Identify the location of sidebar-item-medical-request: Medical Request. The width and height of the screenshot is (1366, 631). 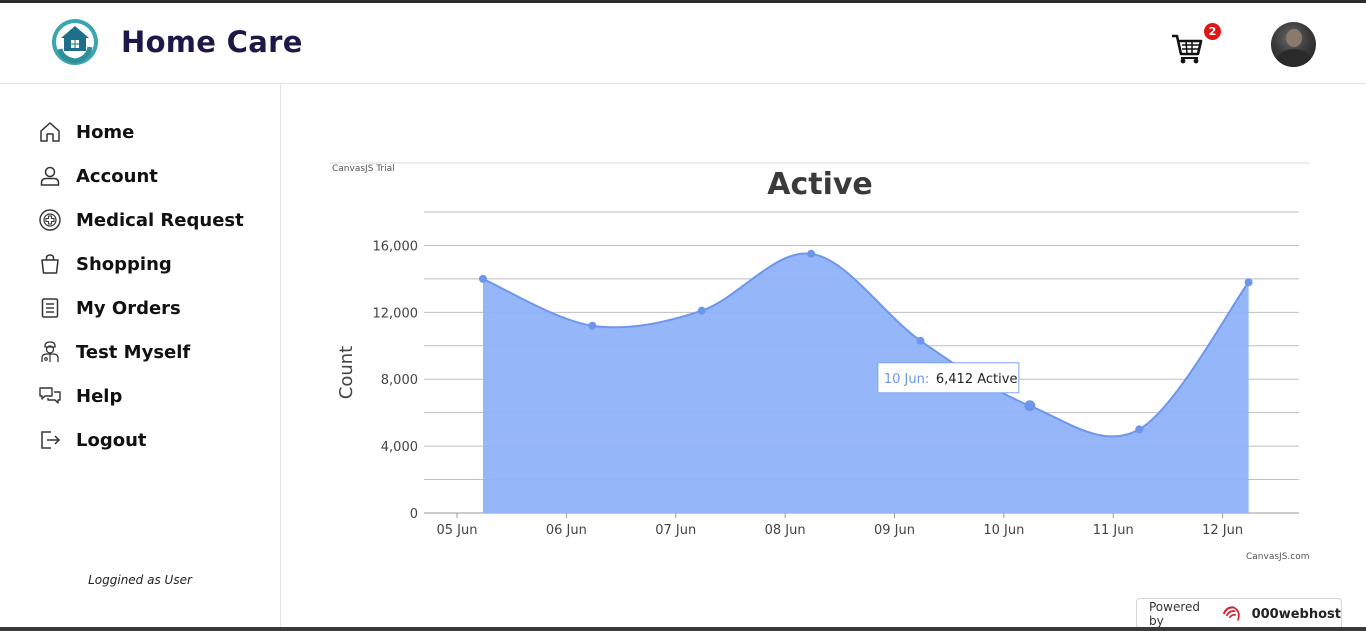
(141, 220).